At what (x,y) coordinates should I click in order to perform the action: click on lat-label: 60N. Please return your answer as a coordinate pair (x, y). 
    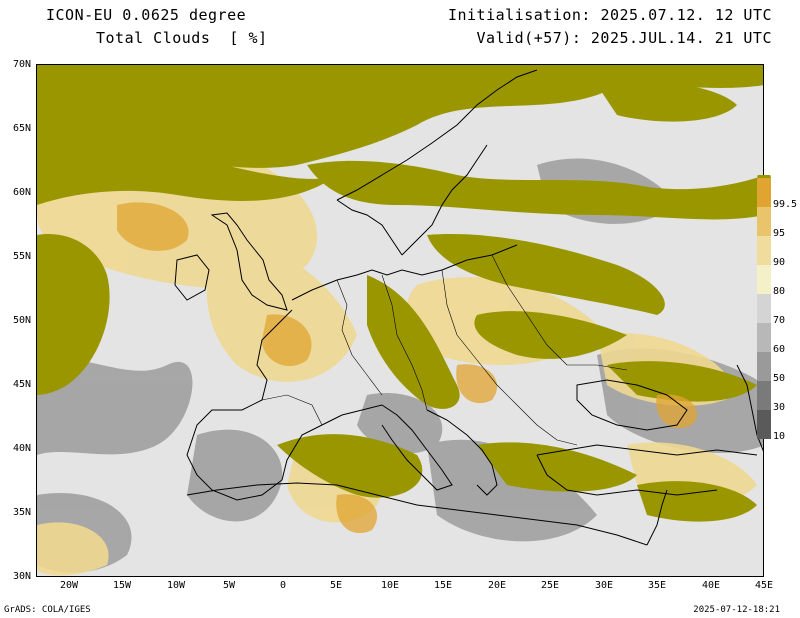
    Looking at the image, I should click on (21, 192).